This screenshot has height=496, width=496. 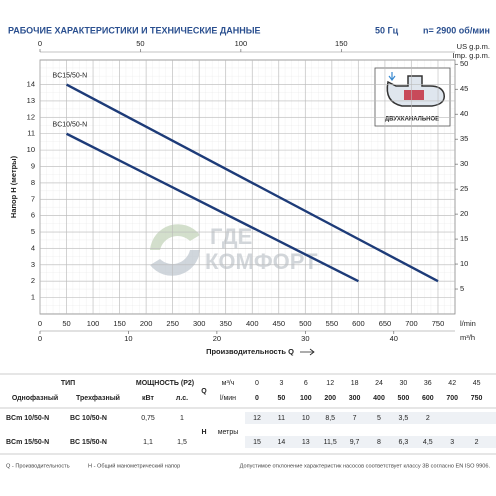 I want to click on impeller, so click(x=414, y=95).